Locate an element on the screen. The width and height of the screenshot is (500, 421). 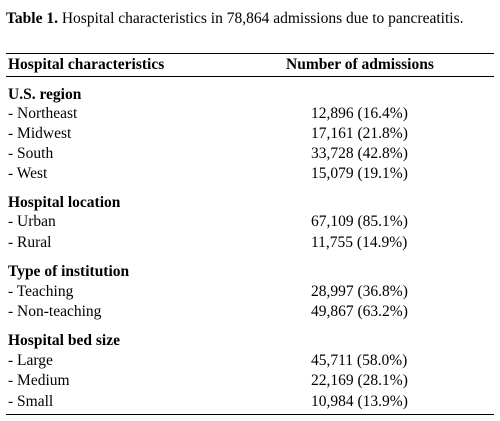
row-value: 11,755 (14.9%) is located at coordinates (359, 242).